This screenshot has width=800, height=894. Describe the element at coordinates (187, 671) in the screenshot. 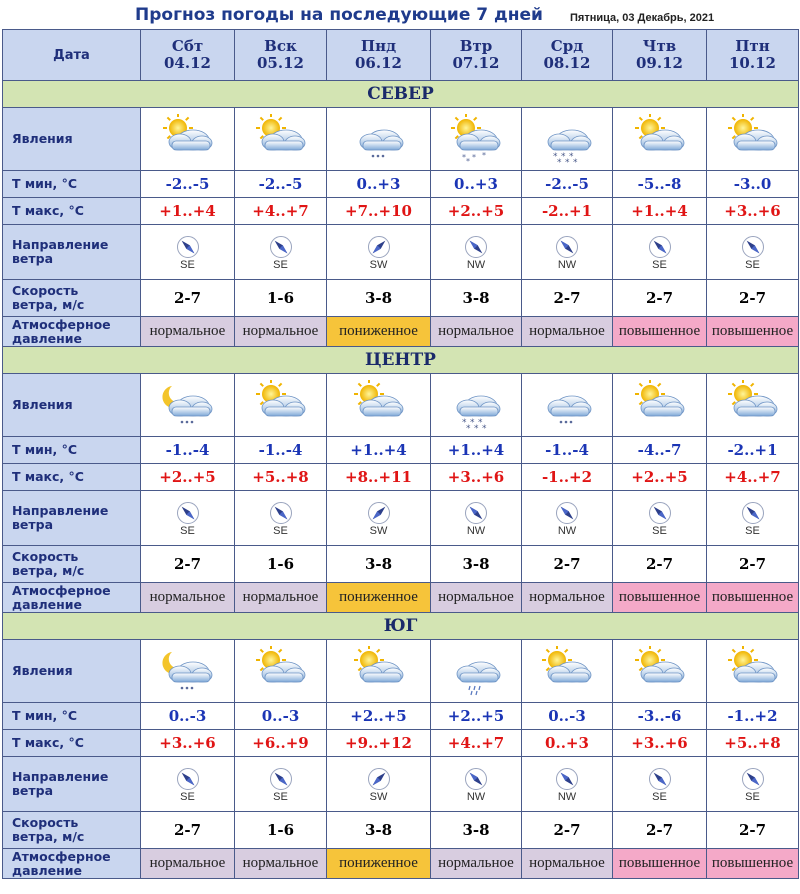

I see `moon-cloud-snow-icon` at that location.